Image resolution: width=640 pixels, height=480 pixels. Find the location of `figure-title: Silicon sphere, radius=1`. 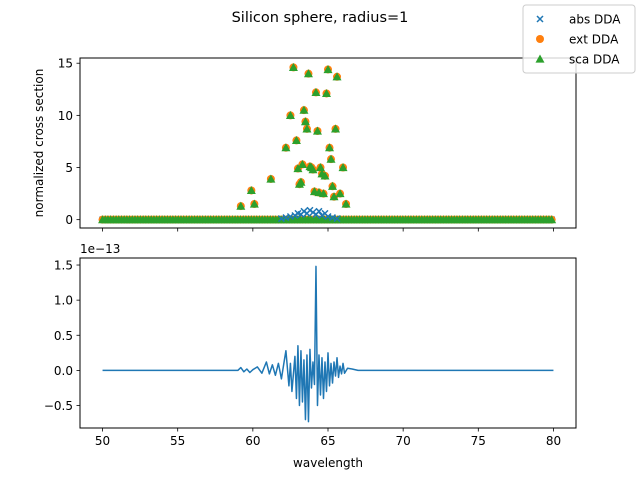

figure-title: Silicon sphere, radius=1 is located at coordinates (320, 18).